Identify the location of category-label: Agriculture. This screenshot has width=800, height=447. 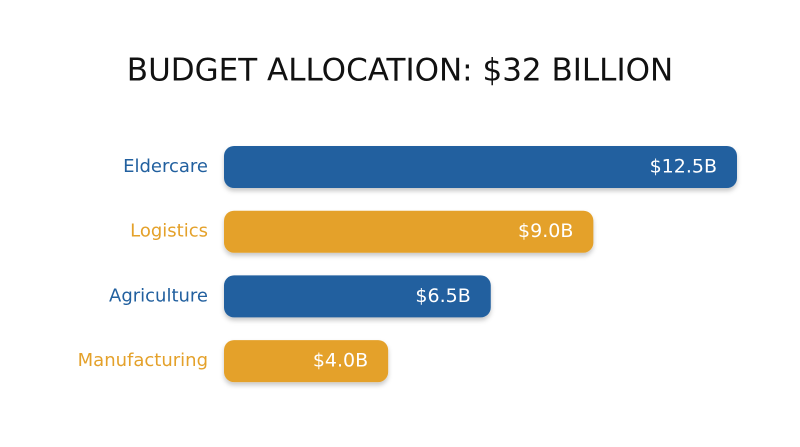
(158, 295).